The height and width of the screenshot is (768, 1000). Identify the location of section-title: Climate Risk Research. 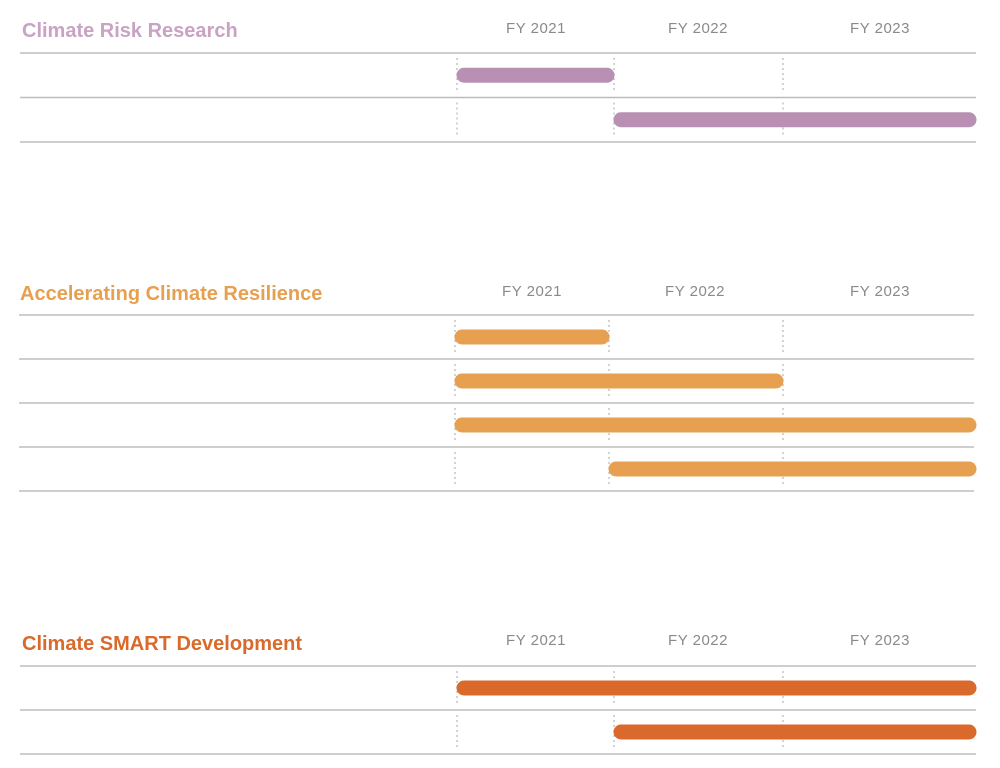
(130, 31).